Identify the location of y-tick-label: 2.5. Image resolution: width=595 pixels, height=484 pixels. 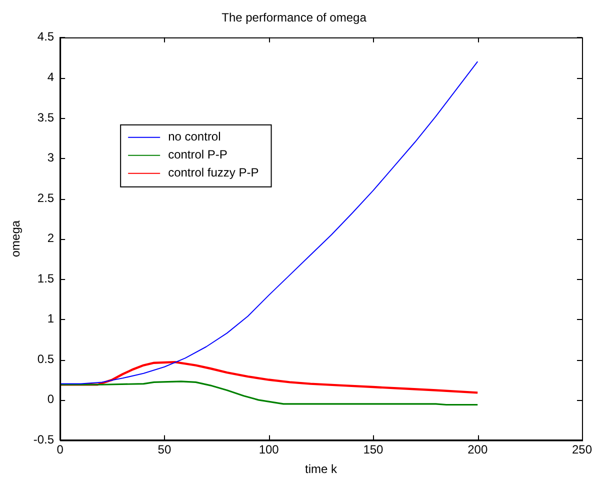
(45, 197).